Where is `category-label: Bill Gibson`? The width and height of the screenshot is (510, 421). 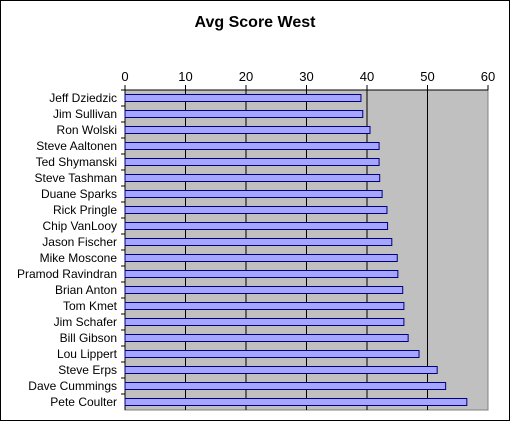
category-label: Bill Gibson is located at coordinates (88, 338).